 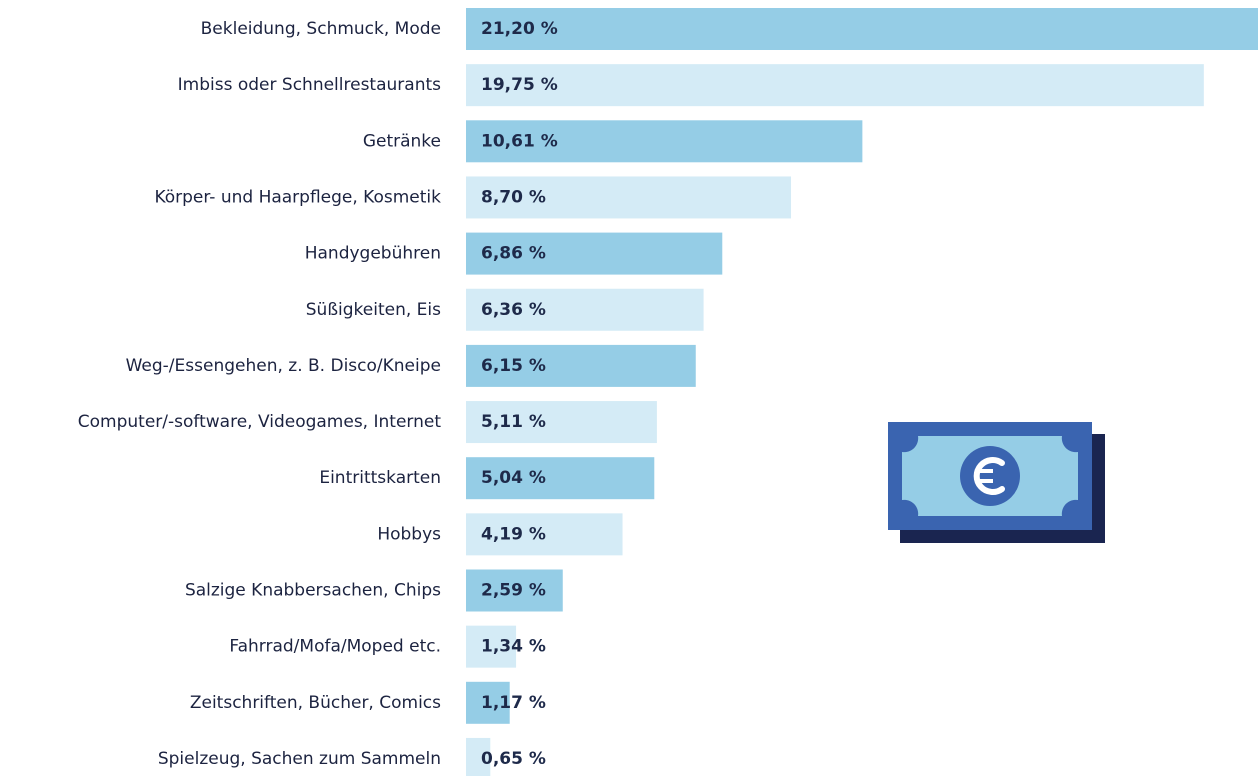 What do you see at coordinates (299, 759) in the screenshot?
I see `category-label: Spielzeug, Sachen zum Sammeln` at bounding box center [299, 759].